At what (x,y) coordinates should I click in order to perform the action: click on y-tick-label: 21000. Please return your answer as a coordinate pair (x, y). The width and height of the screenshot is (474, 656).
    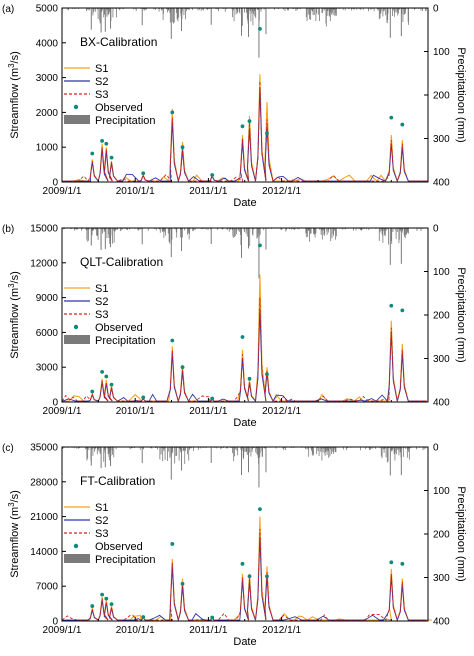
    Looking at the image, I should click on (44, 517).